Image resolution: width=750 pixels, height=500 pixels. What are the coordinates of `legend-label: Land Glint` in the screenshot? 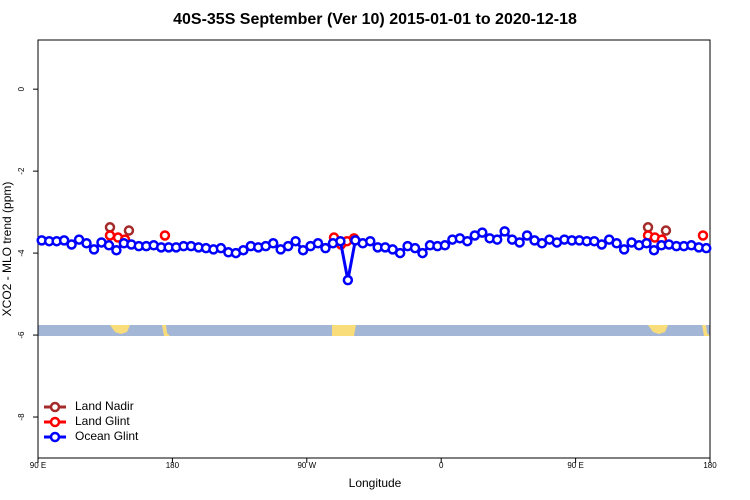 It's located at (102, 421).